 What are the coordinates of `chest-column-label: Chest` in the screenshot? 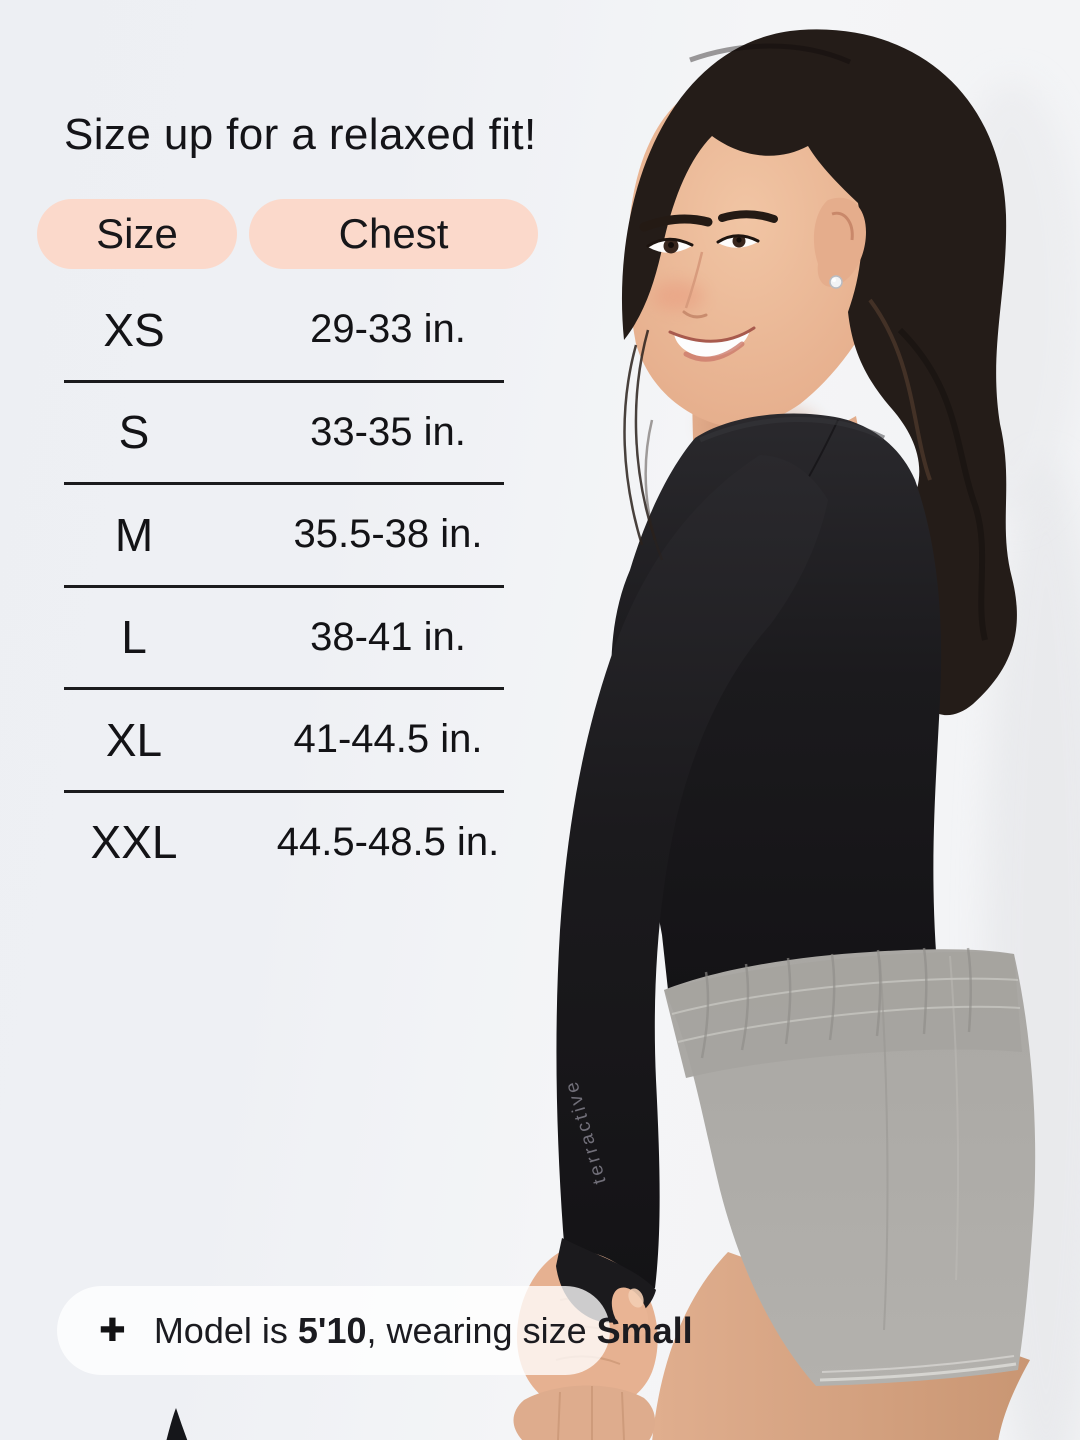 It's located at (393, 233).